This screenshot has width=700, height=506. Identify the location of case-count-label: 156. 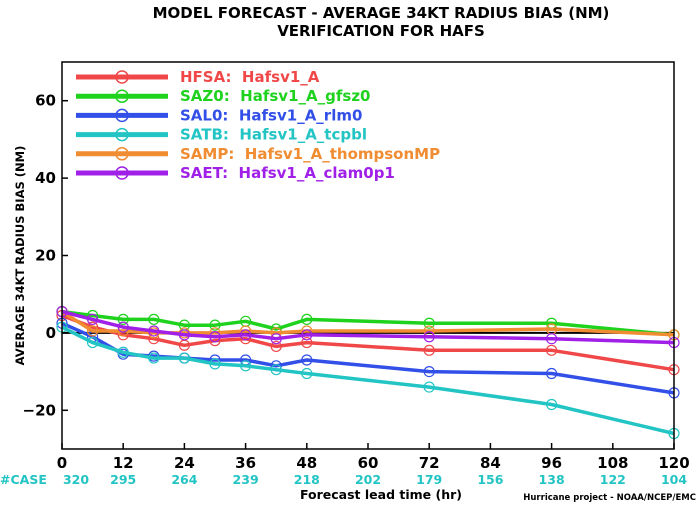
(490, 479).